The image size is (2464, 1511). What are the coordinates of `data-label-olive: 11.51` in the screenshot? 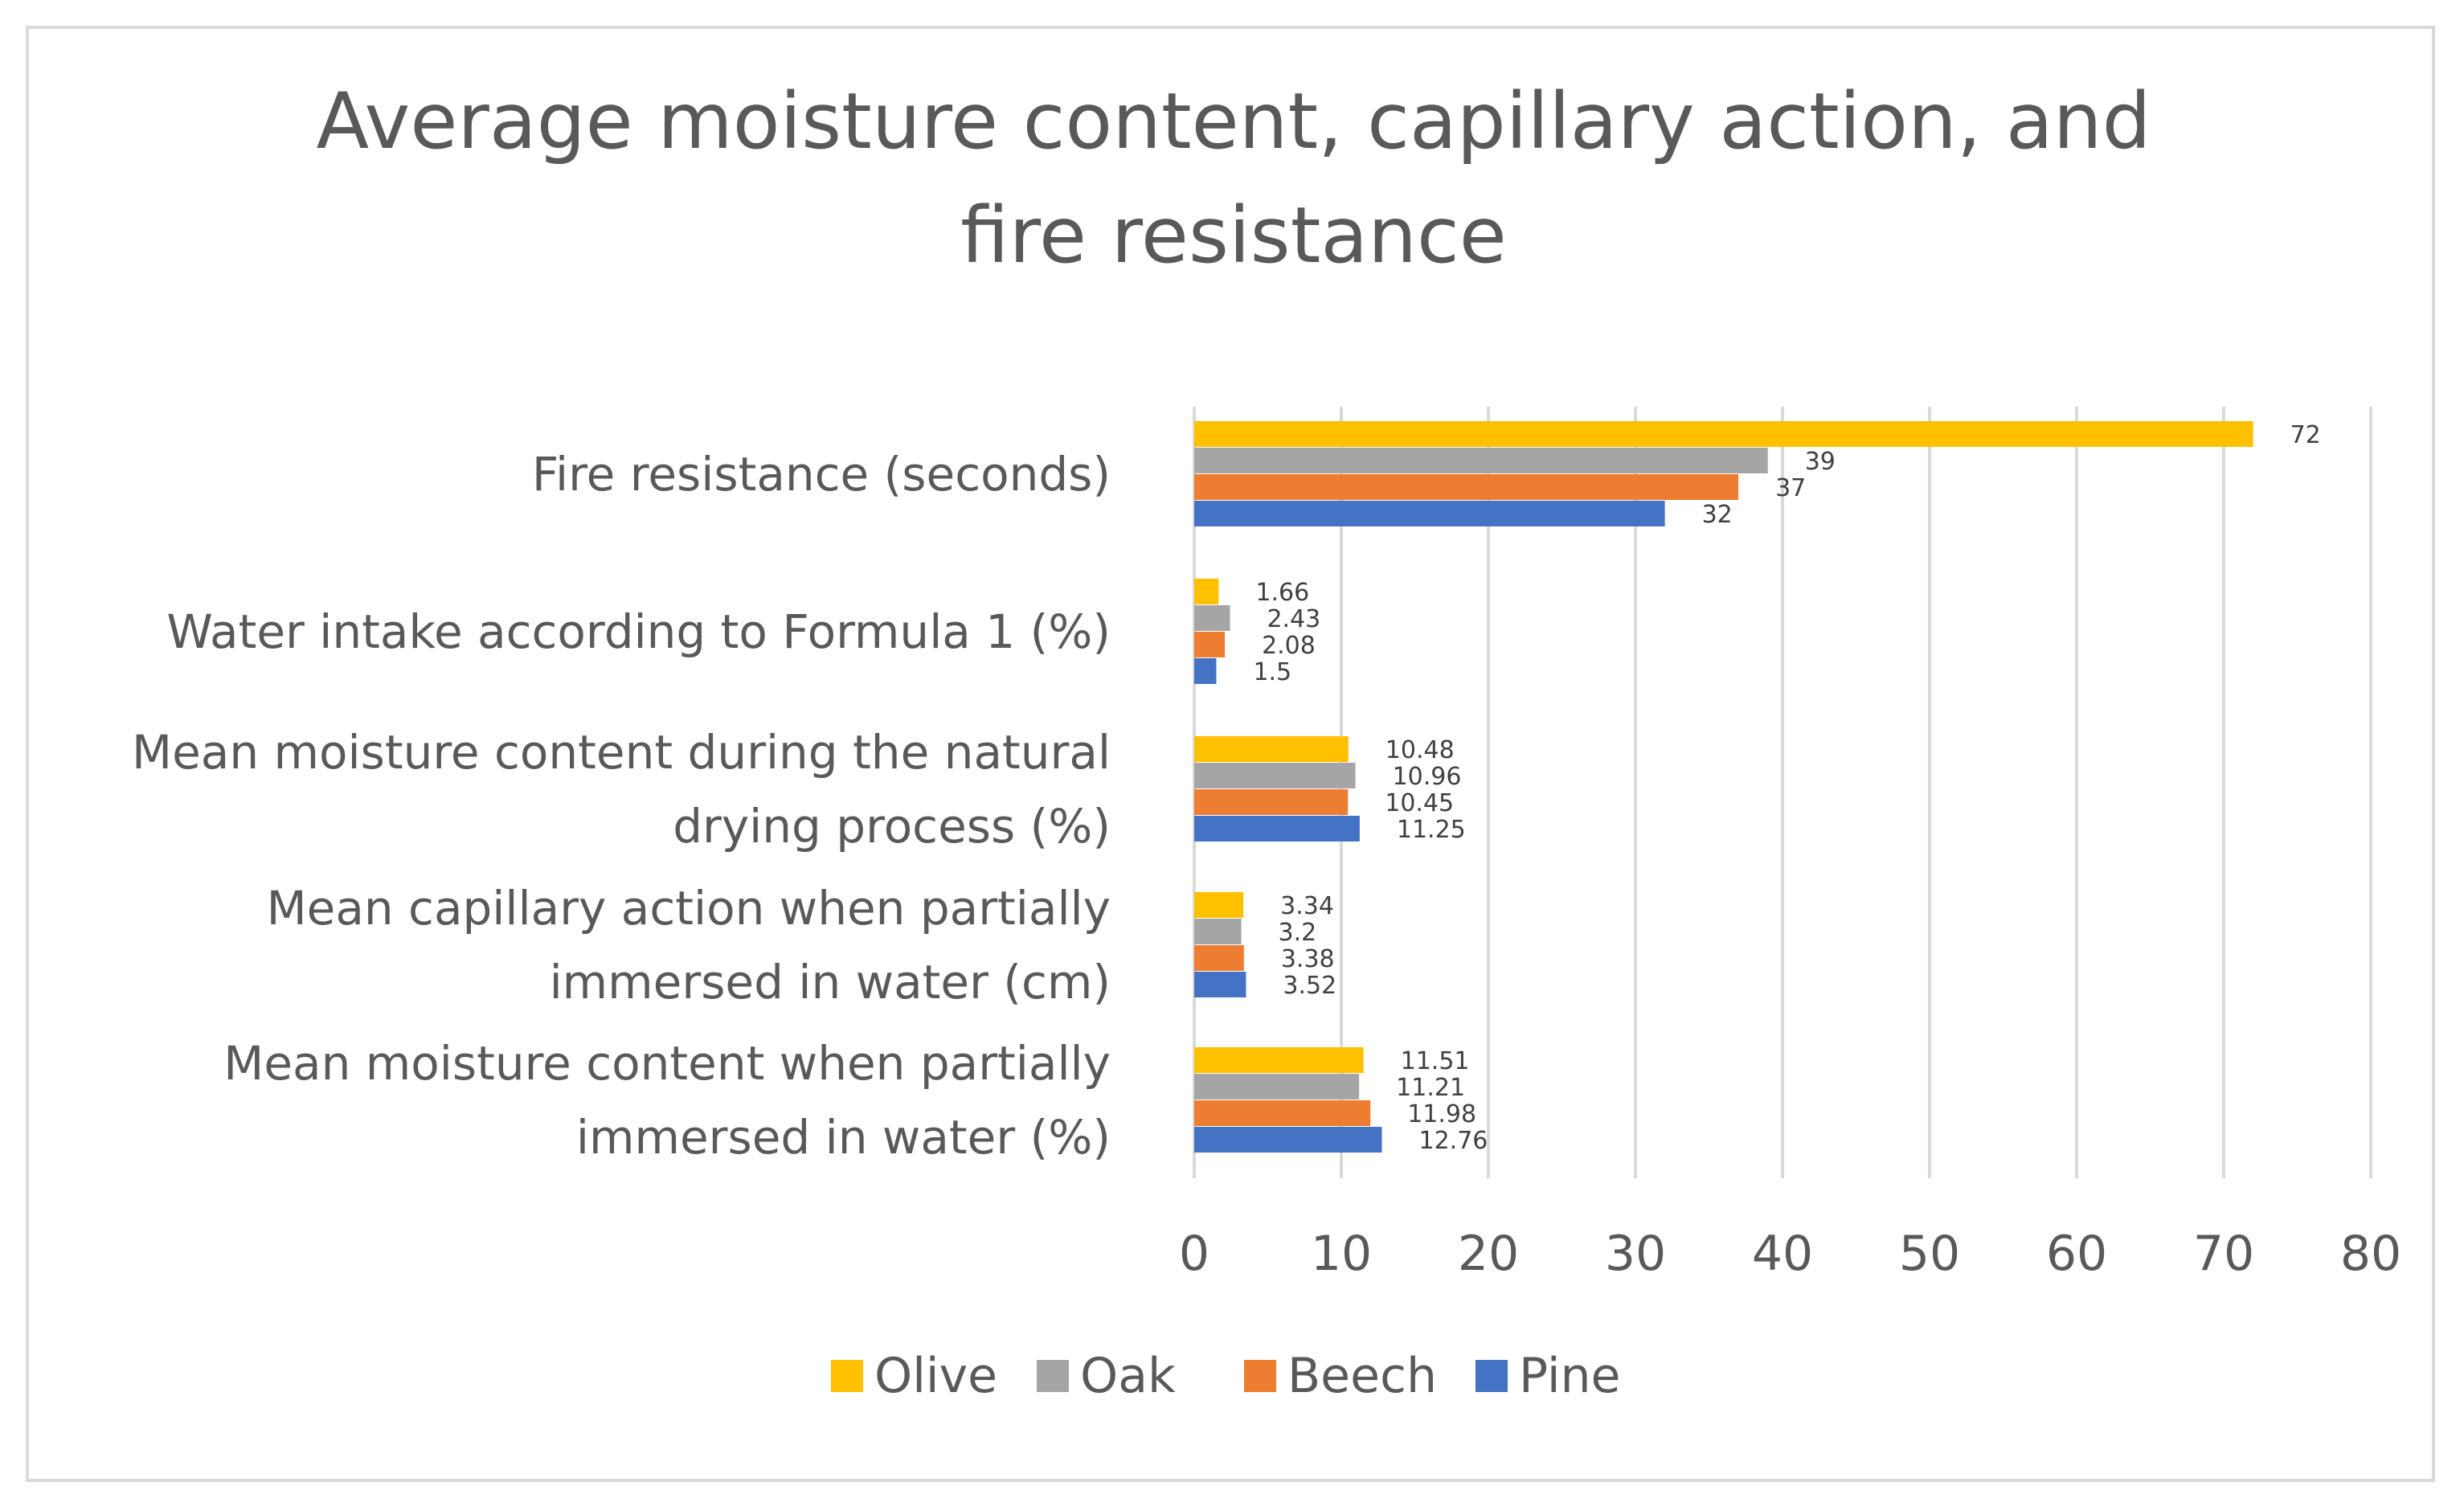 It's located at (1435, 1061).